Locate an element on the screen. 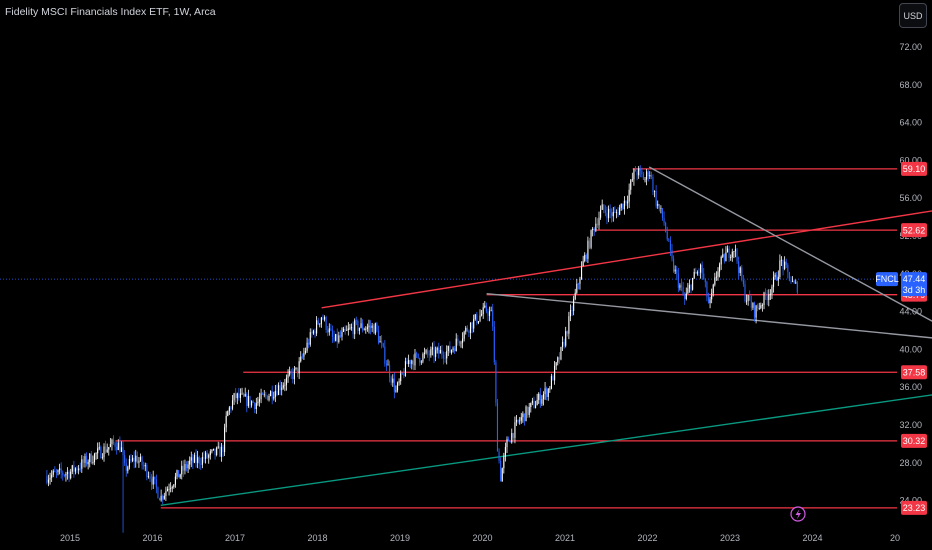 The height and width of the screenshot is (550, 932). price-tag-label: 59.10 is located at coordinates (914, 169).